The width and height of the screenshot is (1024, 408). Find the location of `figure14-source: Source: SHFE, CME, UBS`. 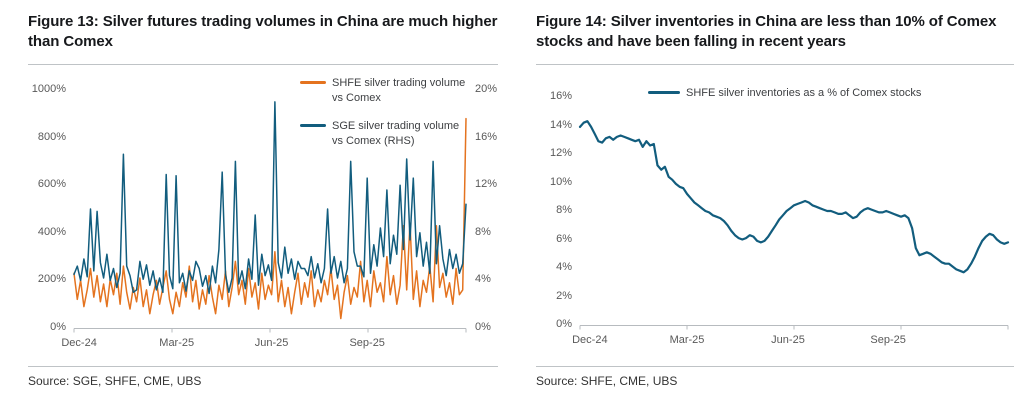

figure14-source: Source: SHFE, CME, UBS is located at coordinates (607, 381).